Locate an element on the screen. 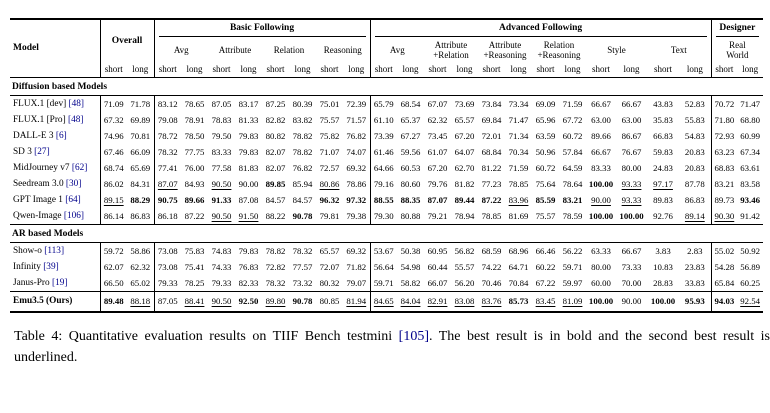  value-cell: 68.80 is located at coordinates (750, 119).